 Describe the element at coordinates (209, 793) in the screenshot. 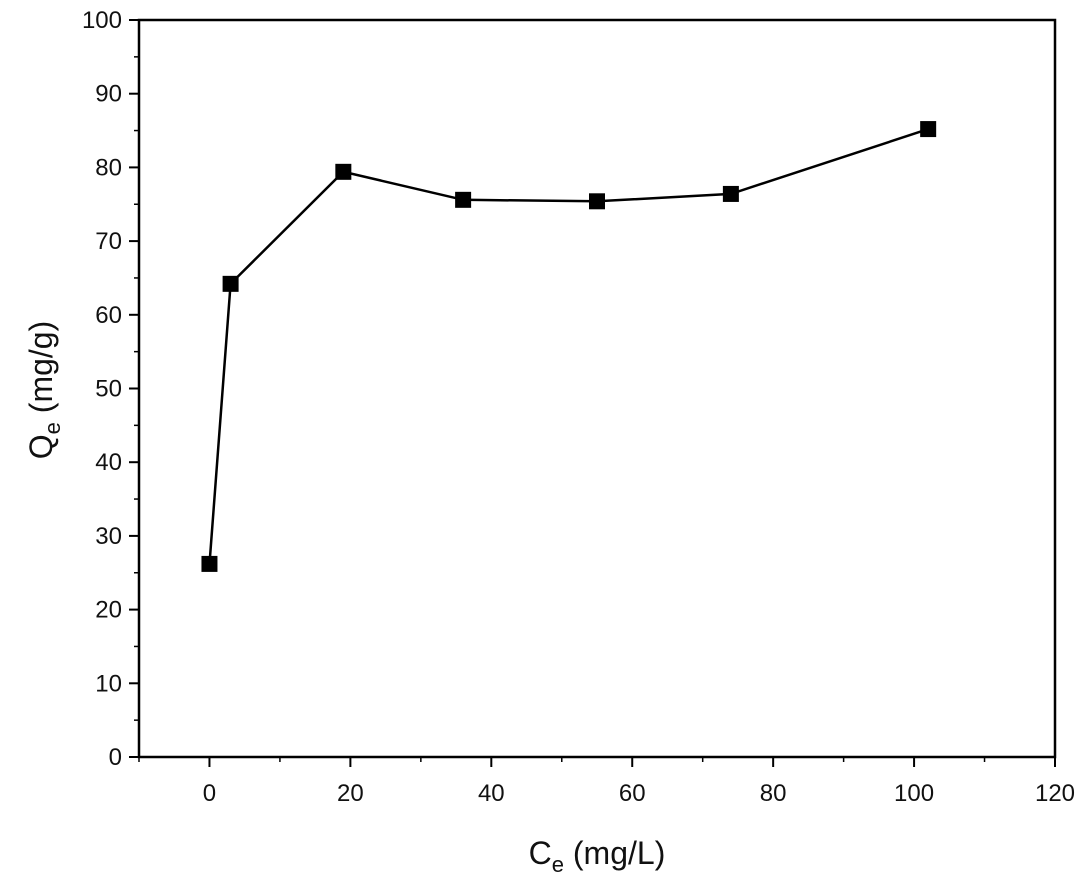

I see `x-tick-label: 0` at that location.